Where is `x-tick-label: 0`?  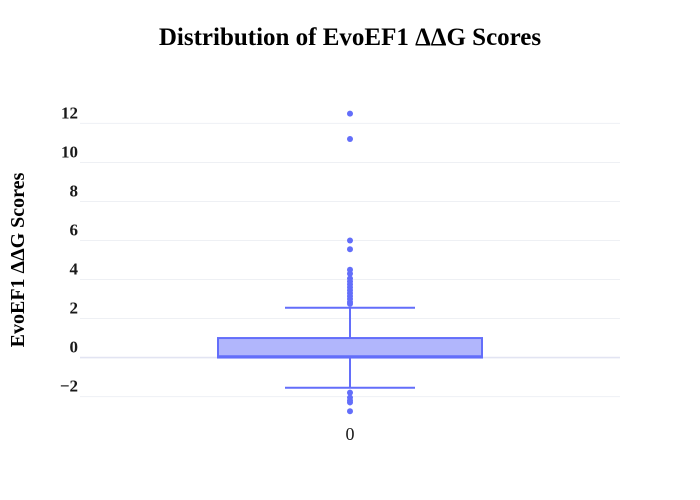 x-tick-label: 0 is located at coordinates (350, 434).